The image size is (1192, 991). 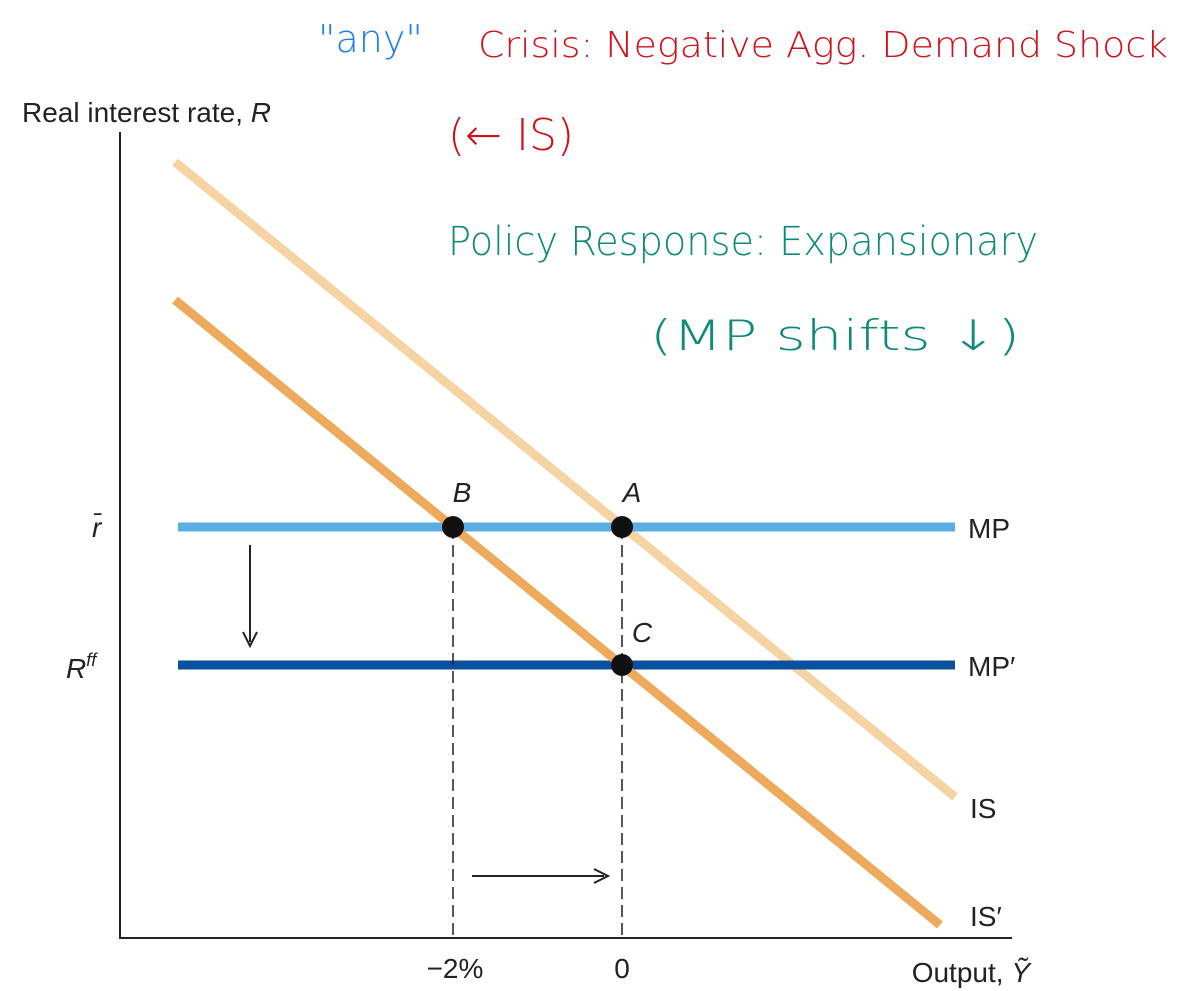 What do you see at coordinates (986, 916) in the screenshot?
I see `is2-label: IS′` at bounding box center [986, 916].